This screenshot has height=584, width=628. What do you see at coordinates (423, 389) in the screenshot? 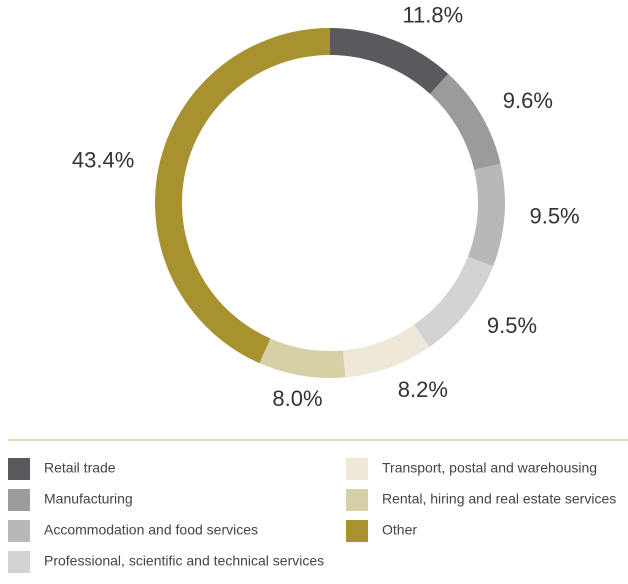
I see `data-label: 8.2%` at bounding box center [423, 389].